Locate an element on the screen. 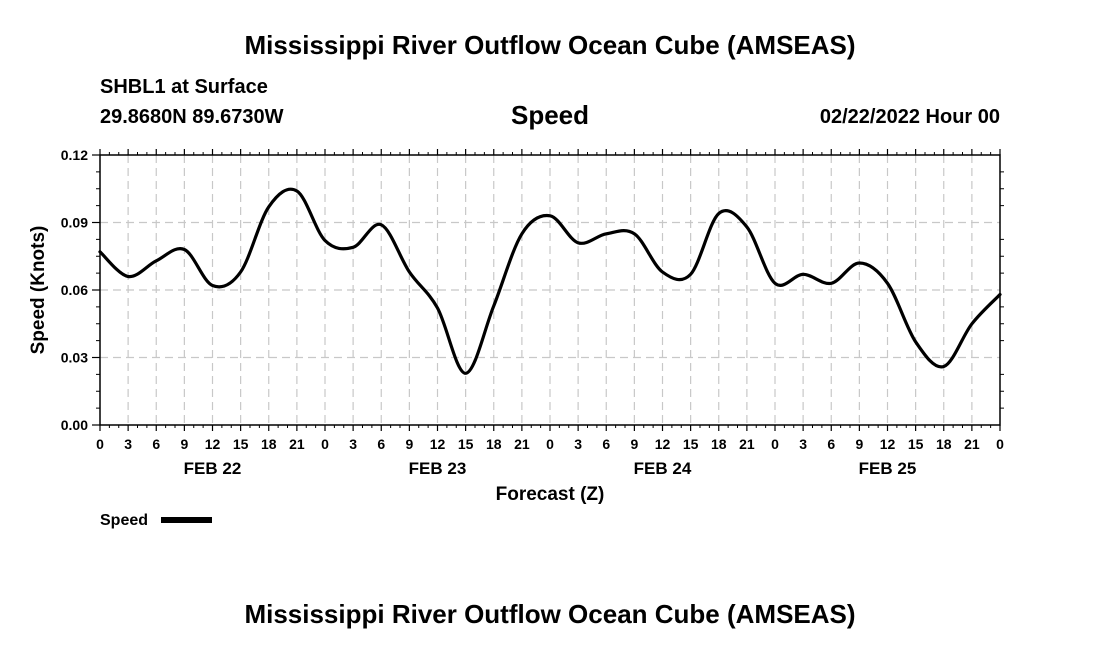 The image size is (1100, 650). y-tick-label: 0.00 is located at coordinates (74, 425).